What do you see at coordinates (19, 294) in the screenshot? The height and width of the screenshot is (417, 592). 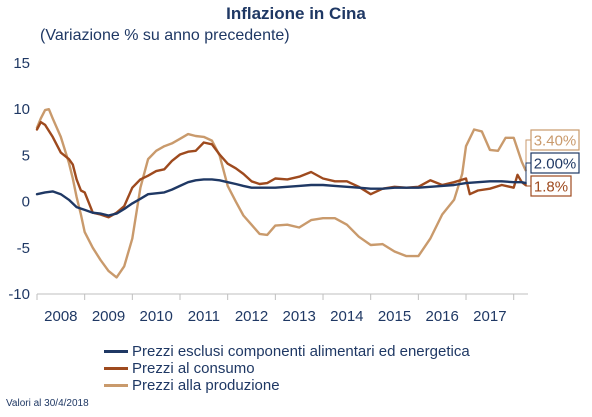 I see `y-tick-label: -10` at bounding box center [19, 294].